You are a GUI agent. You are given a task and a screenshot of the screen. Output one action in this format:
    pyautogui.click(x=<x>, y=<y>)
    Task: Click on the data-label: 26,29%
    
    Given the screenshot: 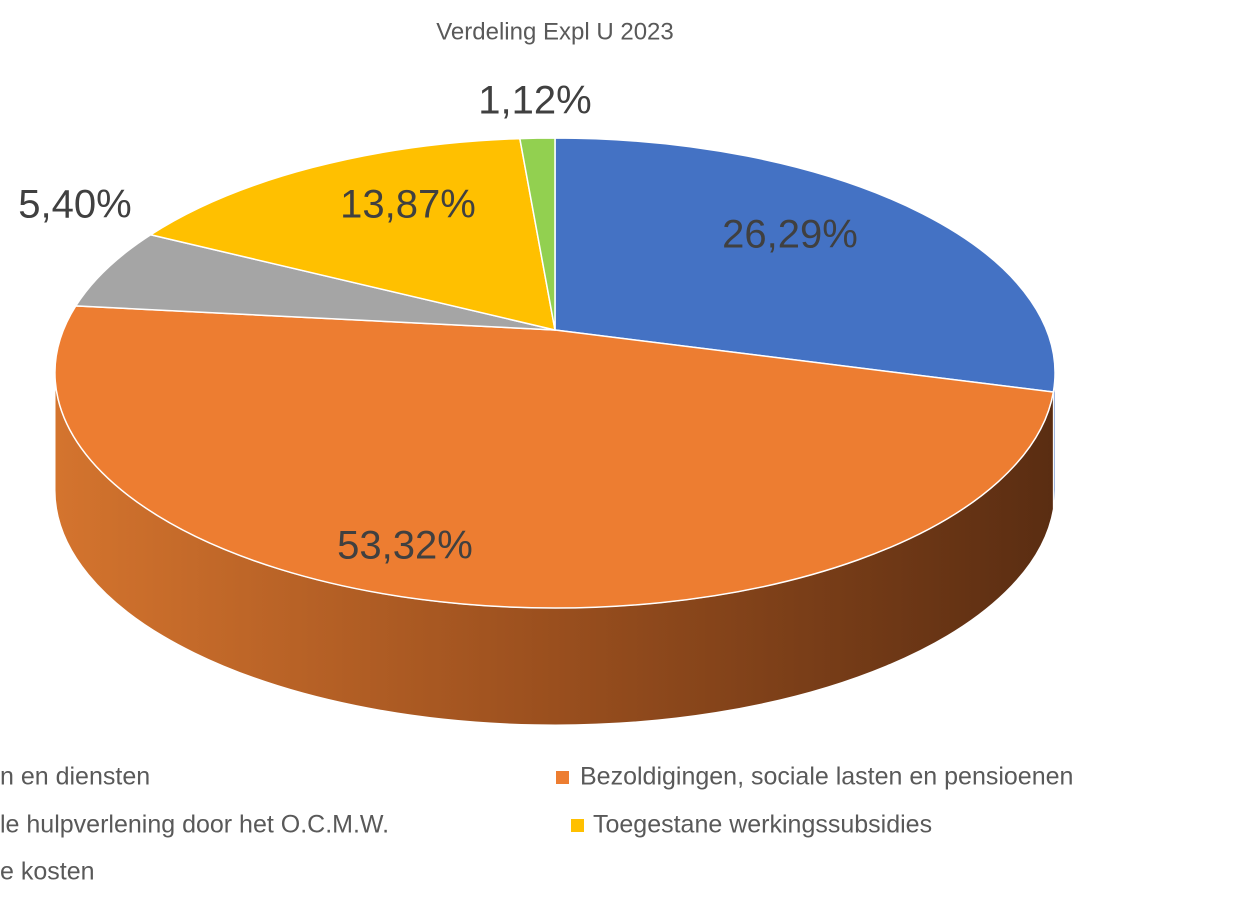 What is the action you would take?
    pyautogui.click(x=790, y=235)
    